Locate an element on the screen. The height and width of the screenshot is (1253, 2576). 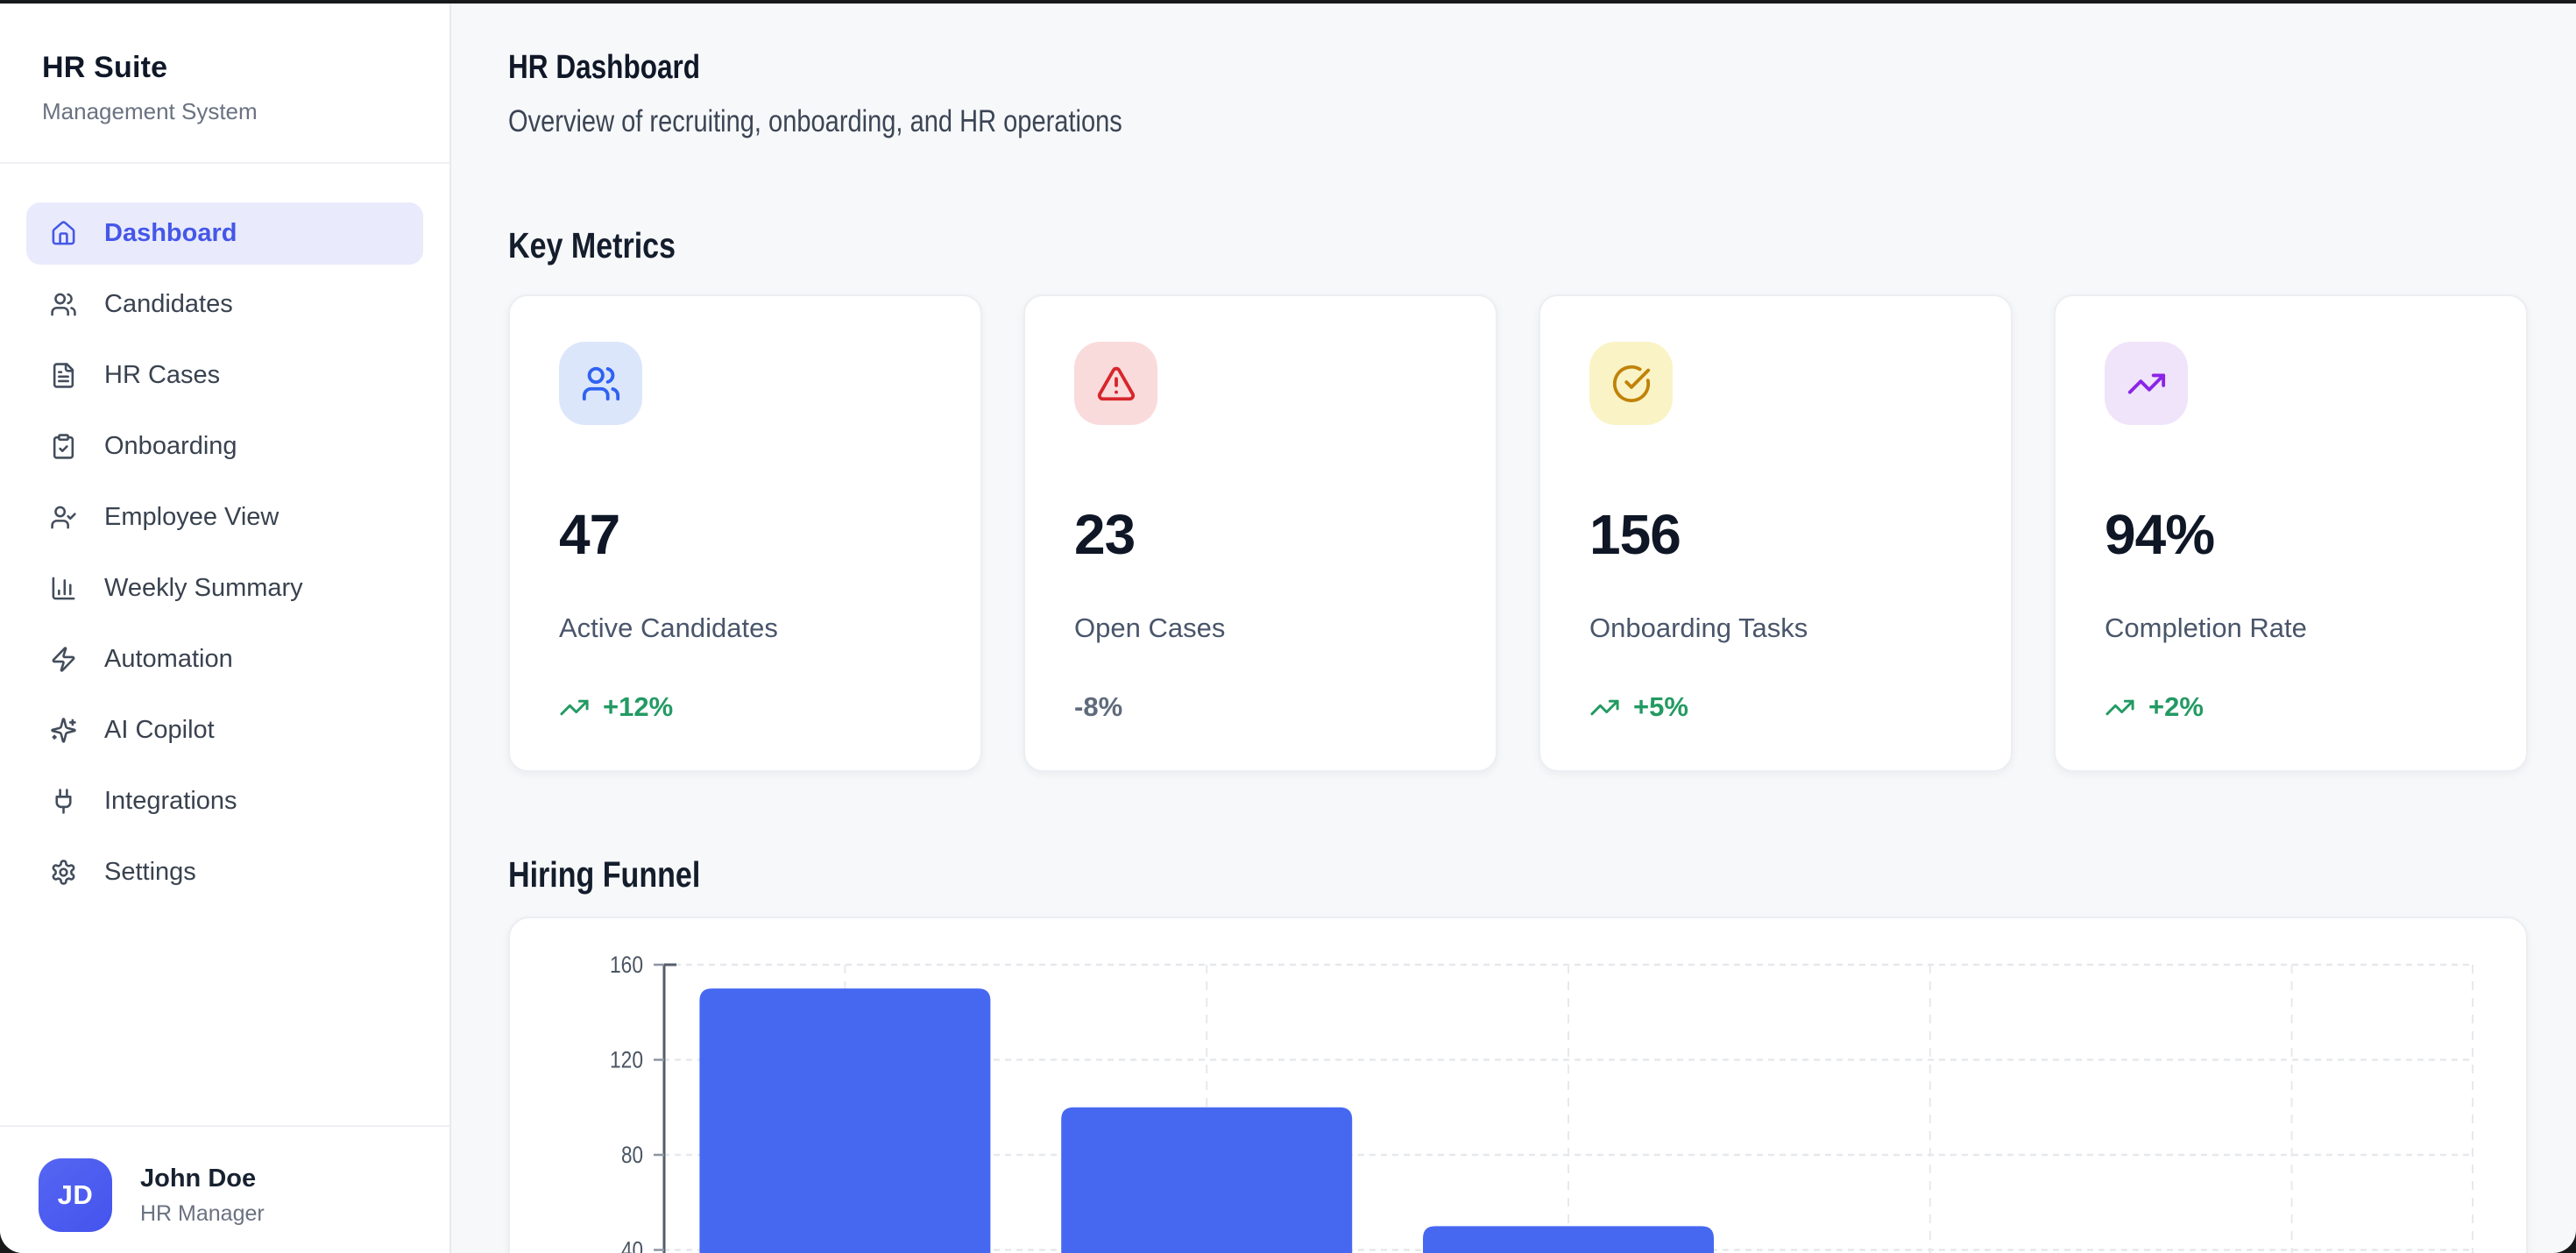
sidebar-item-automation: Automation is located at coordinates (224, 659).